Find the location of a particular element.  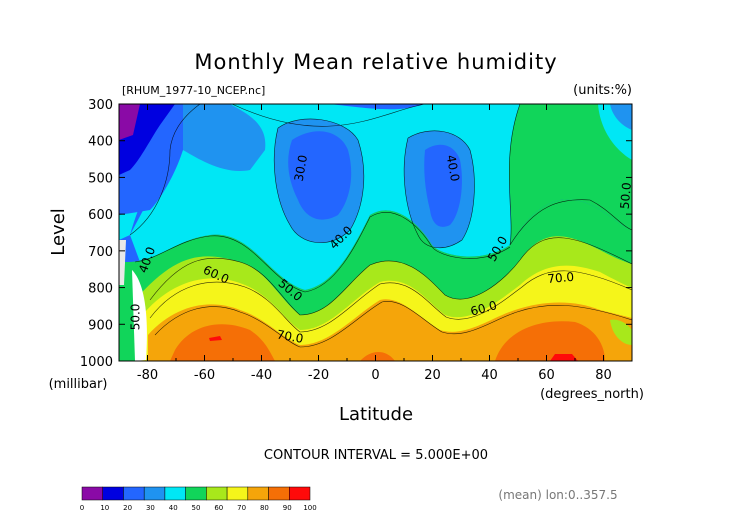

x-tick-label: 60 is located at coordinates (546, 375).